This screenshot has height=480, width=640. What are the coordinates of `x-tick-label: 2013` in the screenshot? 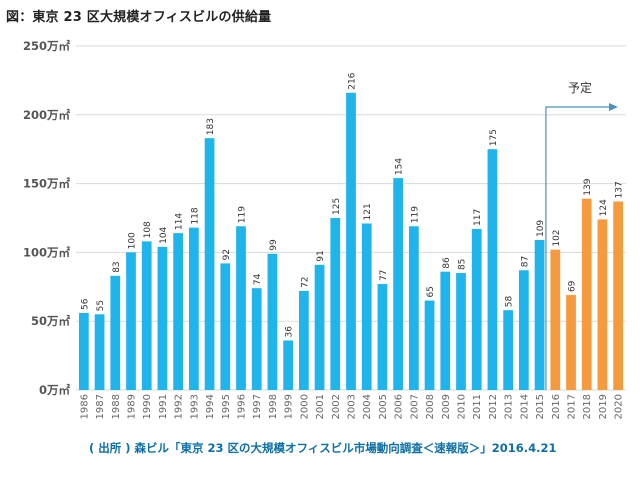 It's located at (509, 406).